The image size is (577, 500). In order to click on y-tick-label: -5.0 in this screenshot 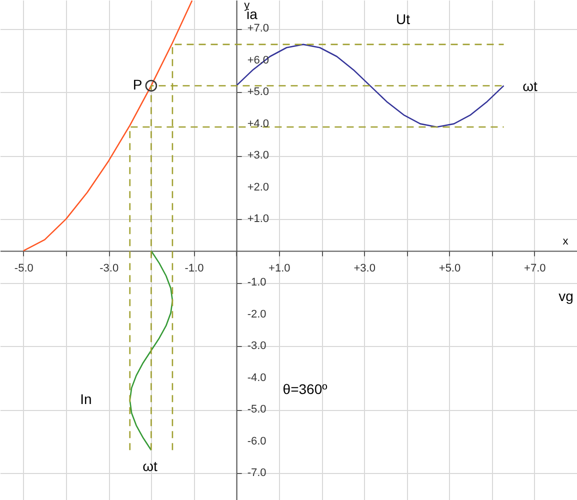, I will do `click(256, 410)`.